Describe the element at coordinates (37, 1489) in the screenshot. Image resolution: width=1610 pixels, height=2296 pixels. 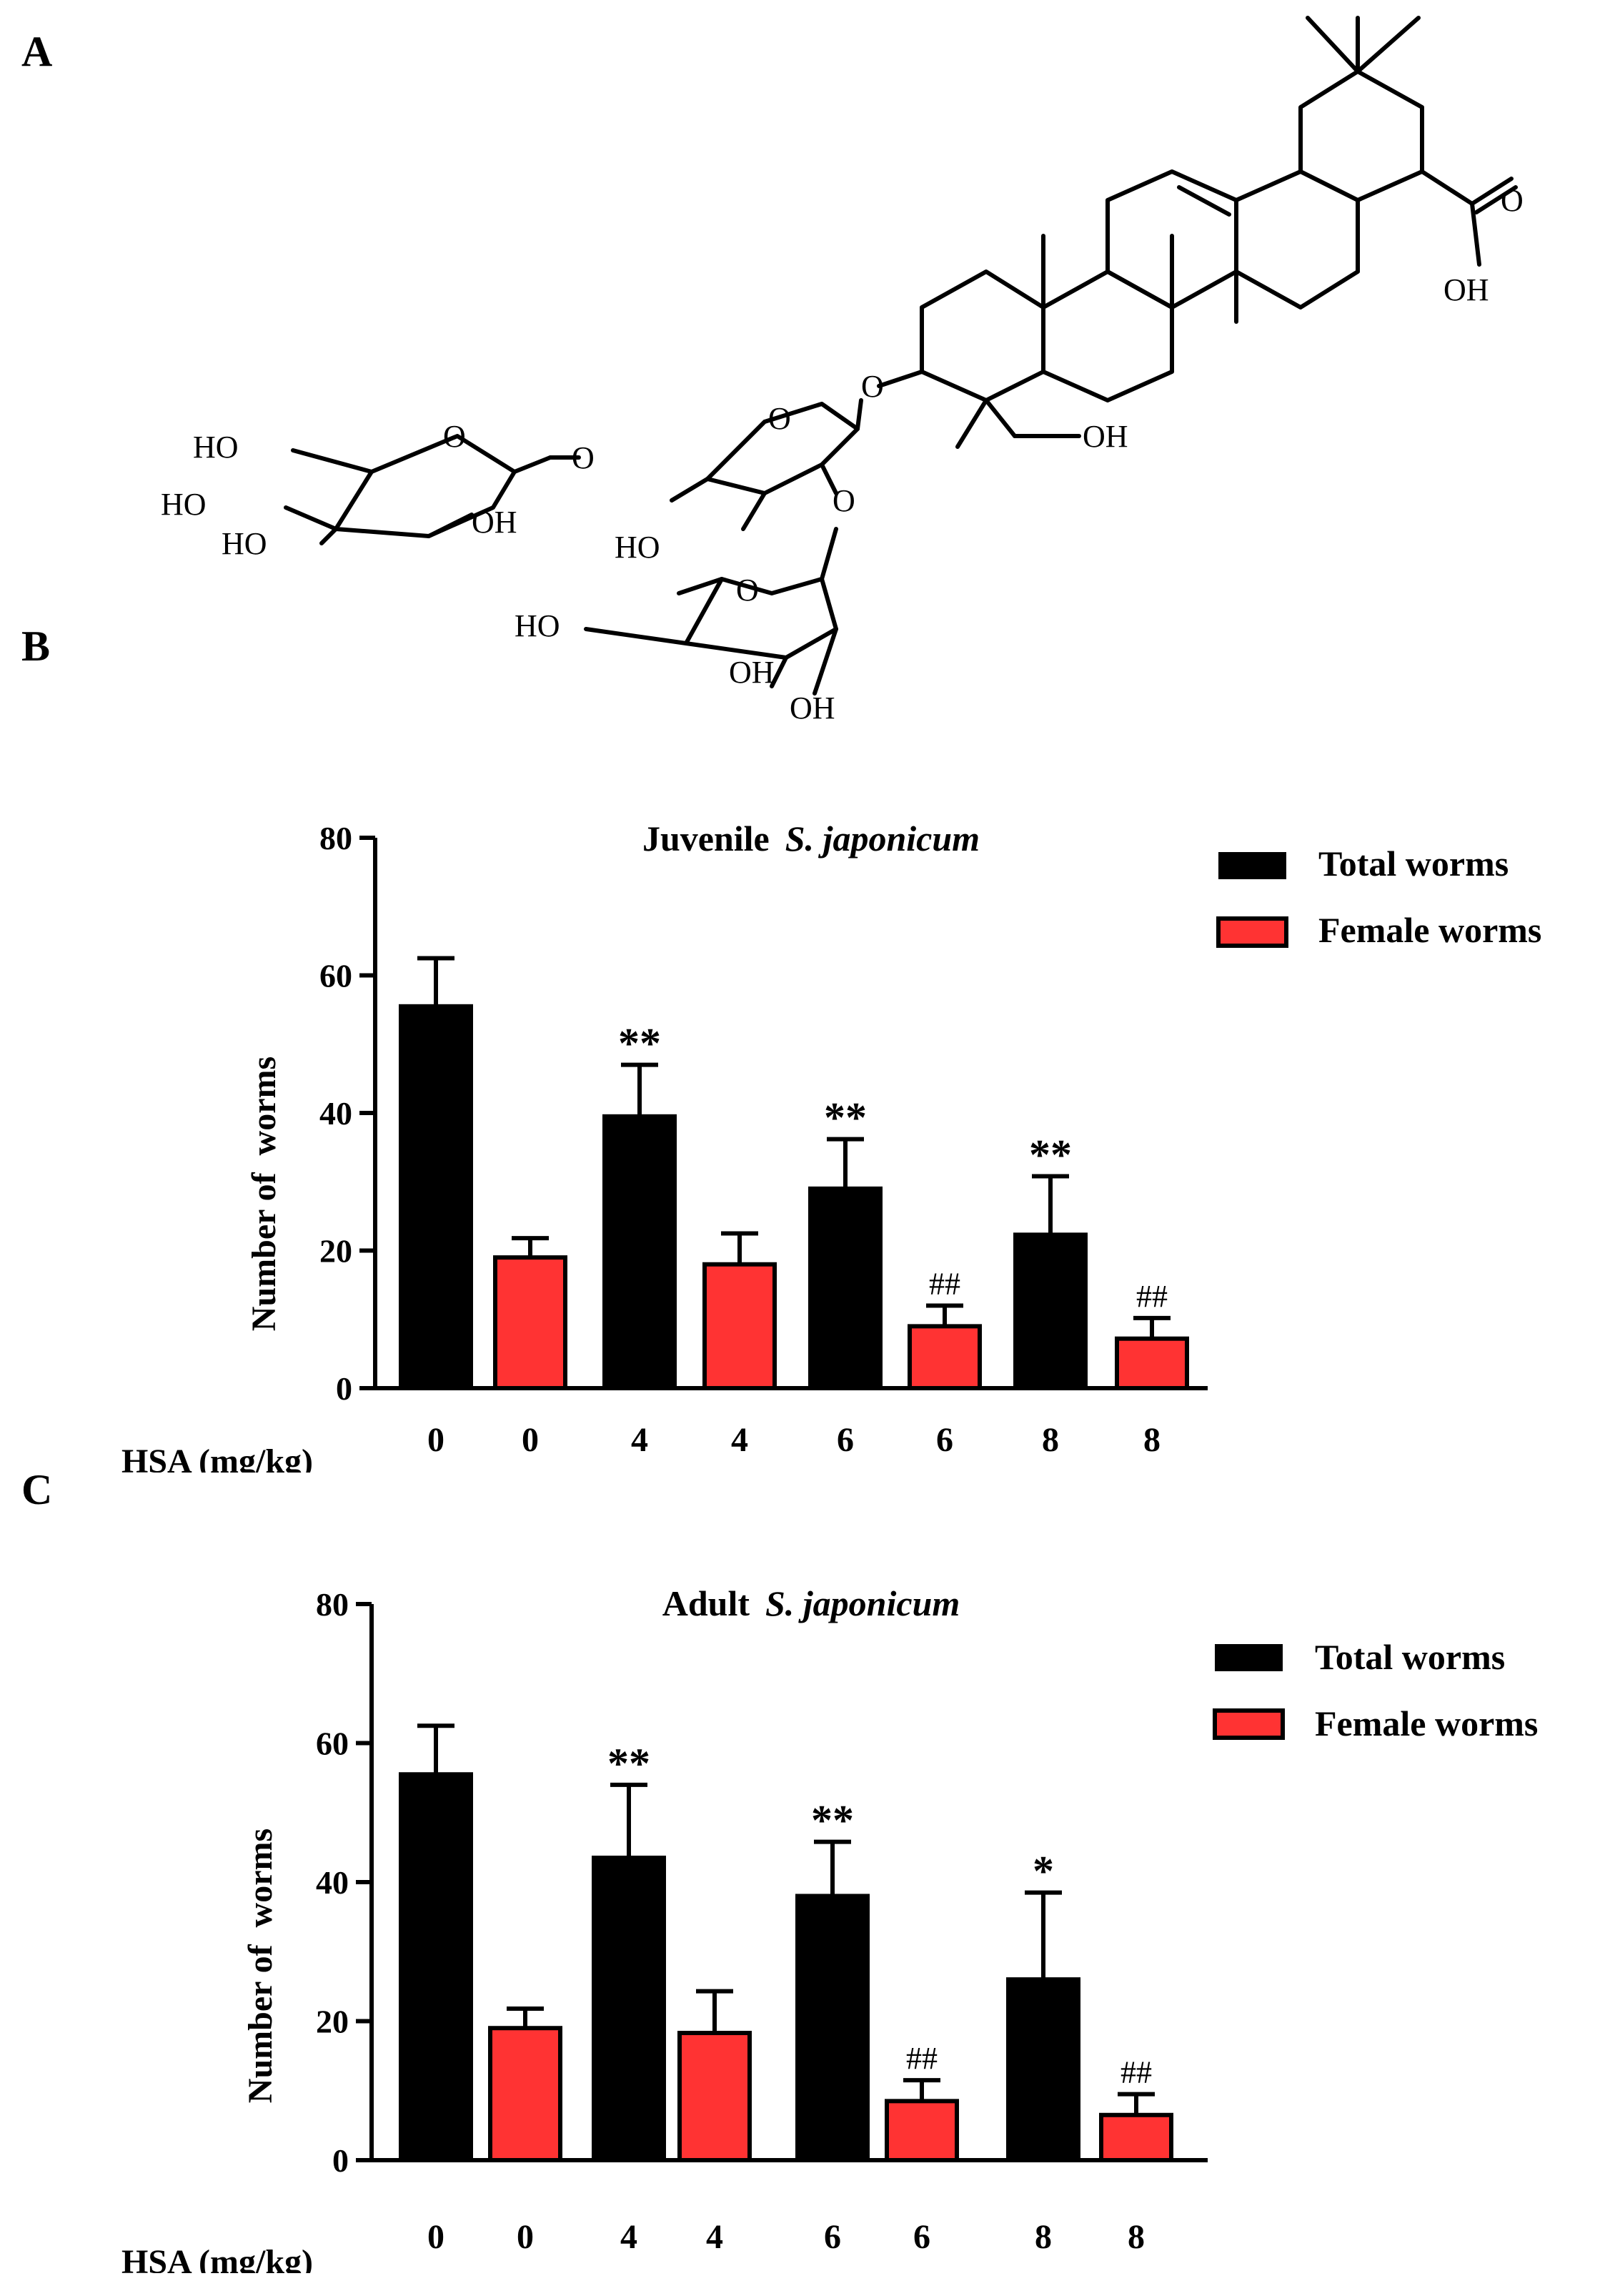
I see `panel-label-c: C` at that location.